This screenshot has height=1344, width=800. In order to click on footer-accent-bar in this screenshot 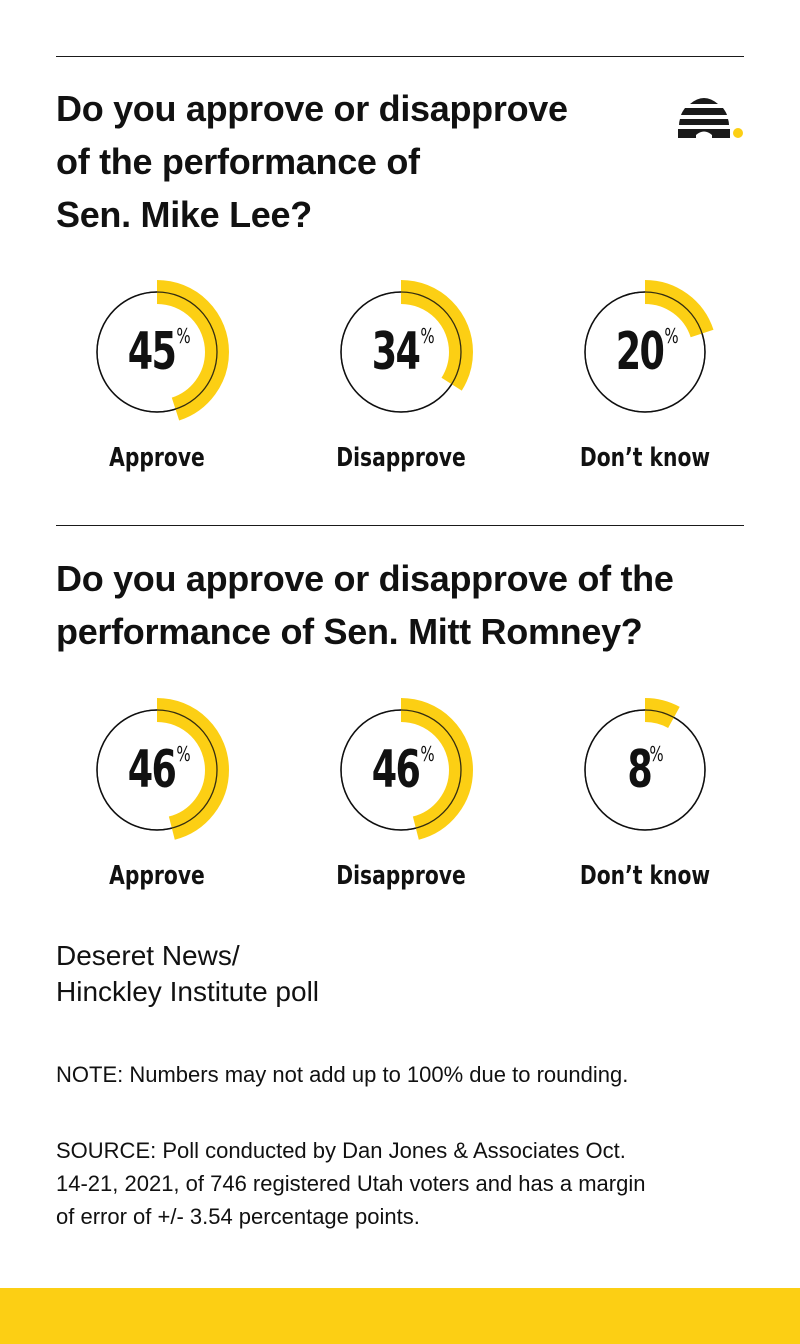, I will do `click(400, 1316)`.